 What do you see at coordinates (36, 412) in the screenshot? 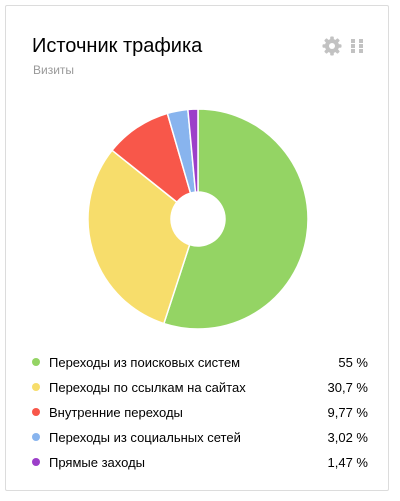
I see `legend-dot-internal` at bounding box center [36, 412].